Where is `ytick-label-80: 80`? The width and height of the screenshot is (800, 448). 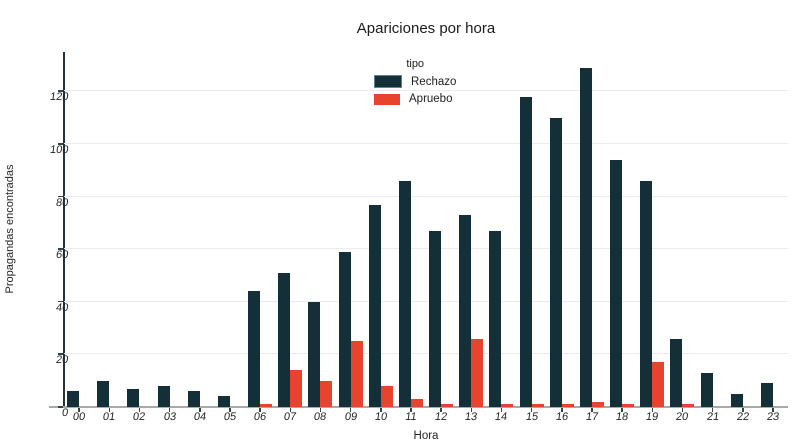
ytick-label-80: 80 is located at coordinates (61, 202).